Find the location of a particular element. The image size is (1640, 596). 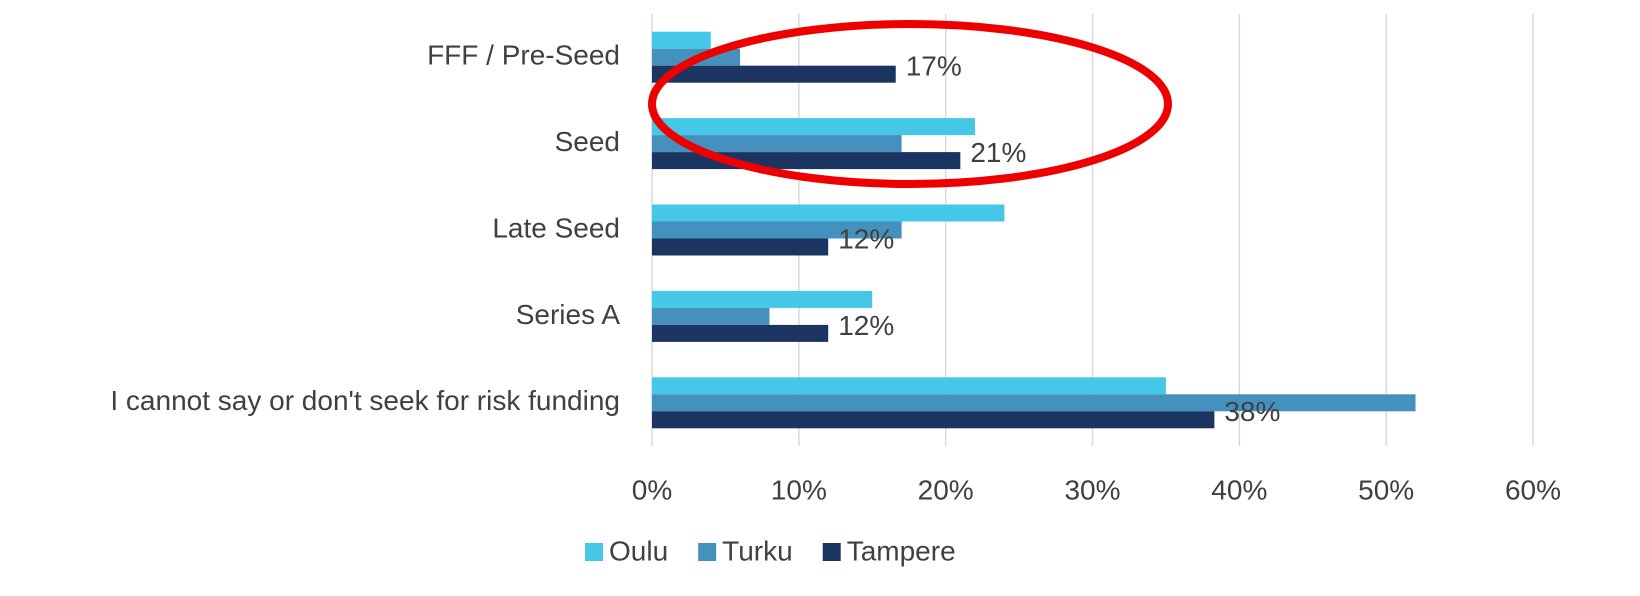

x-tick-label: 60% is located at coordinates (1533, 489).